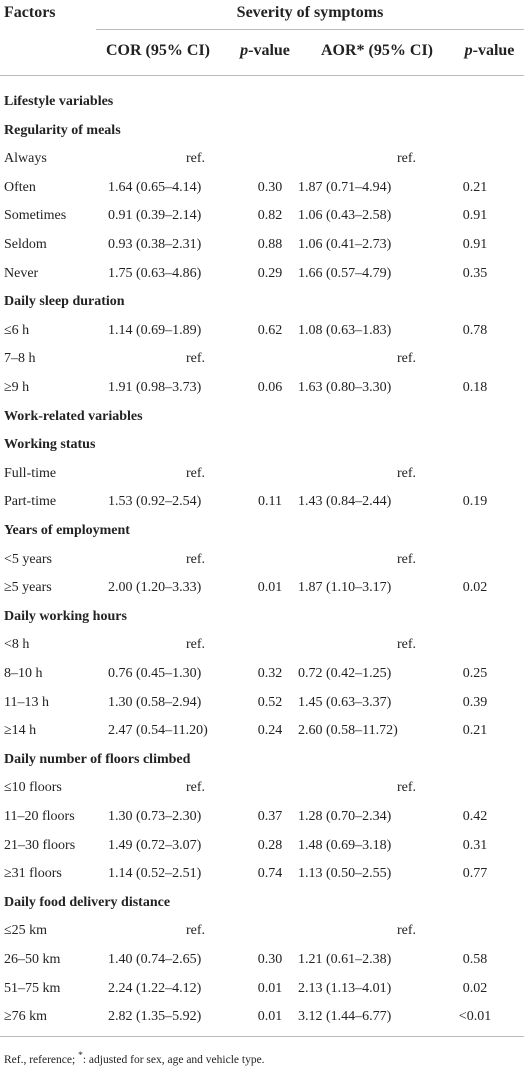  I want to click on cell: 1.64 (0.65–4.14), so click(155, 187).